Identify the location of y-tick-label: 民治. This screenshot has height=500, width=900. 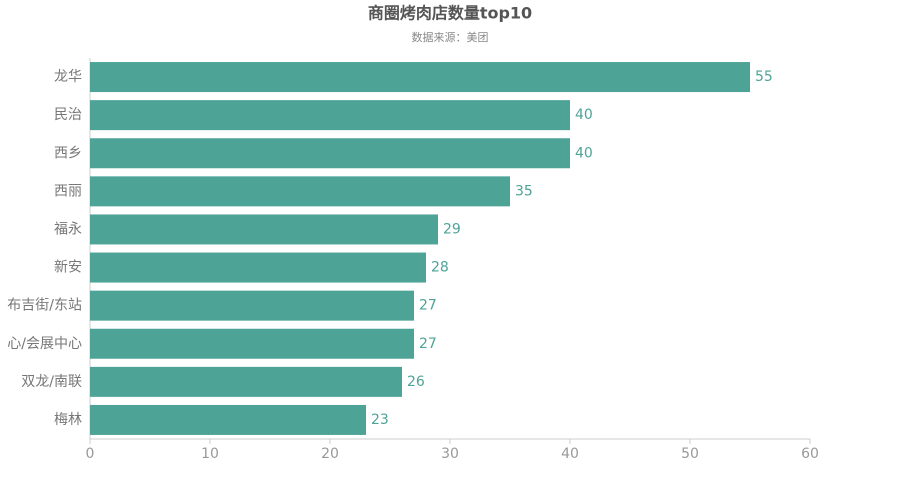
(68, 115).